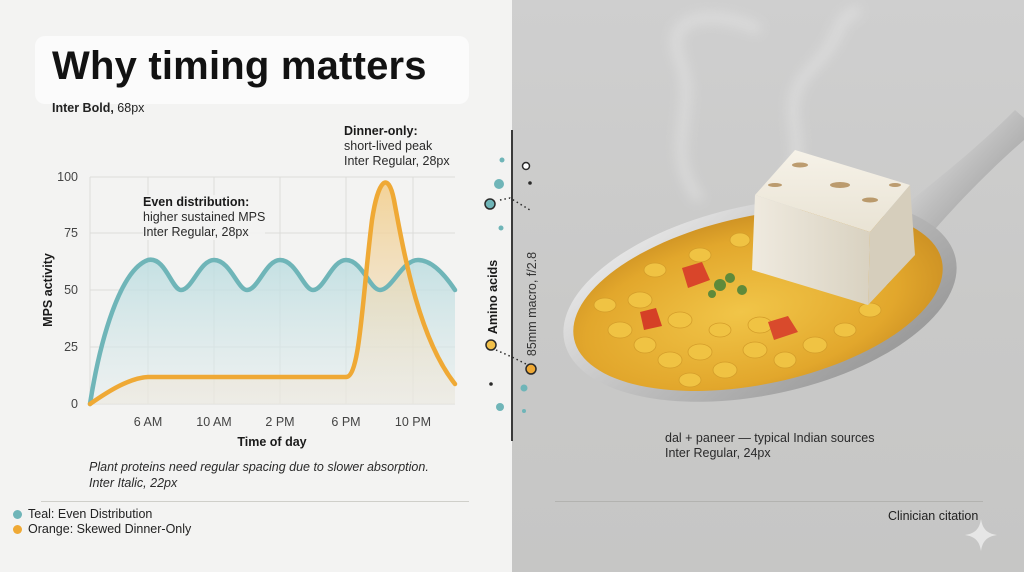 The image size is (1024, 572). Describe the element at coordinates (17, 514) in the screenshot. I see `teal-dot-icon` at that location.